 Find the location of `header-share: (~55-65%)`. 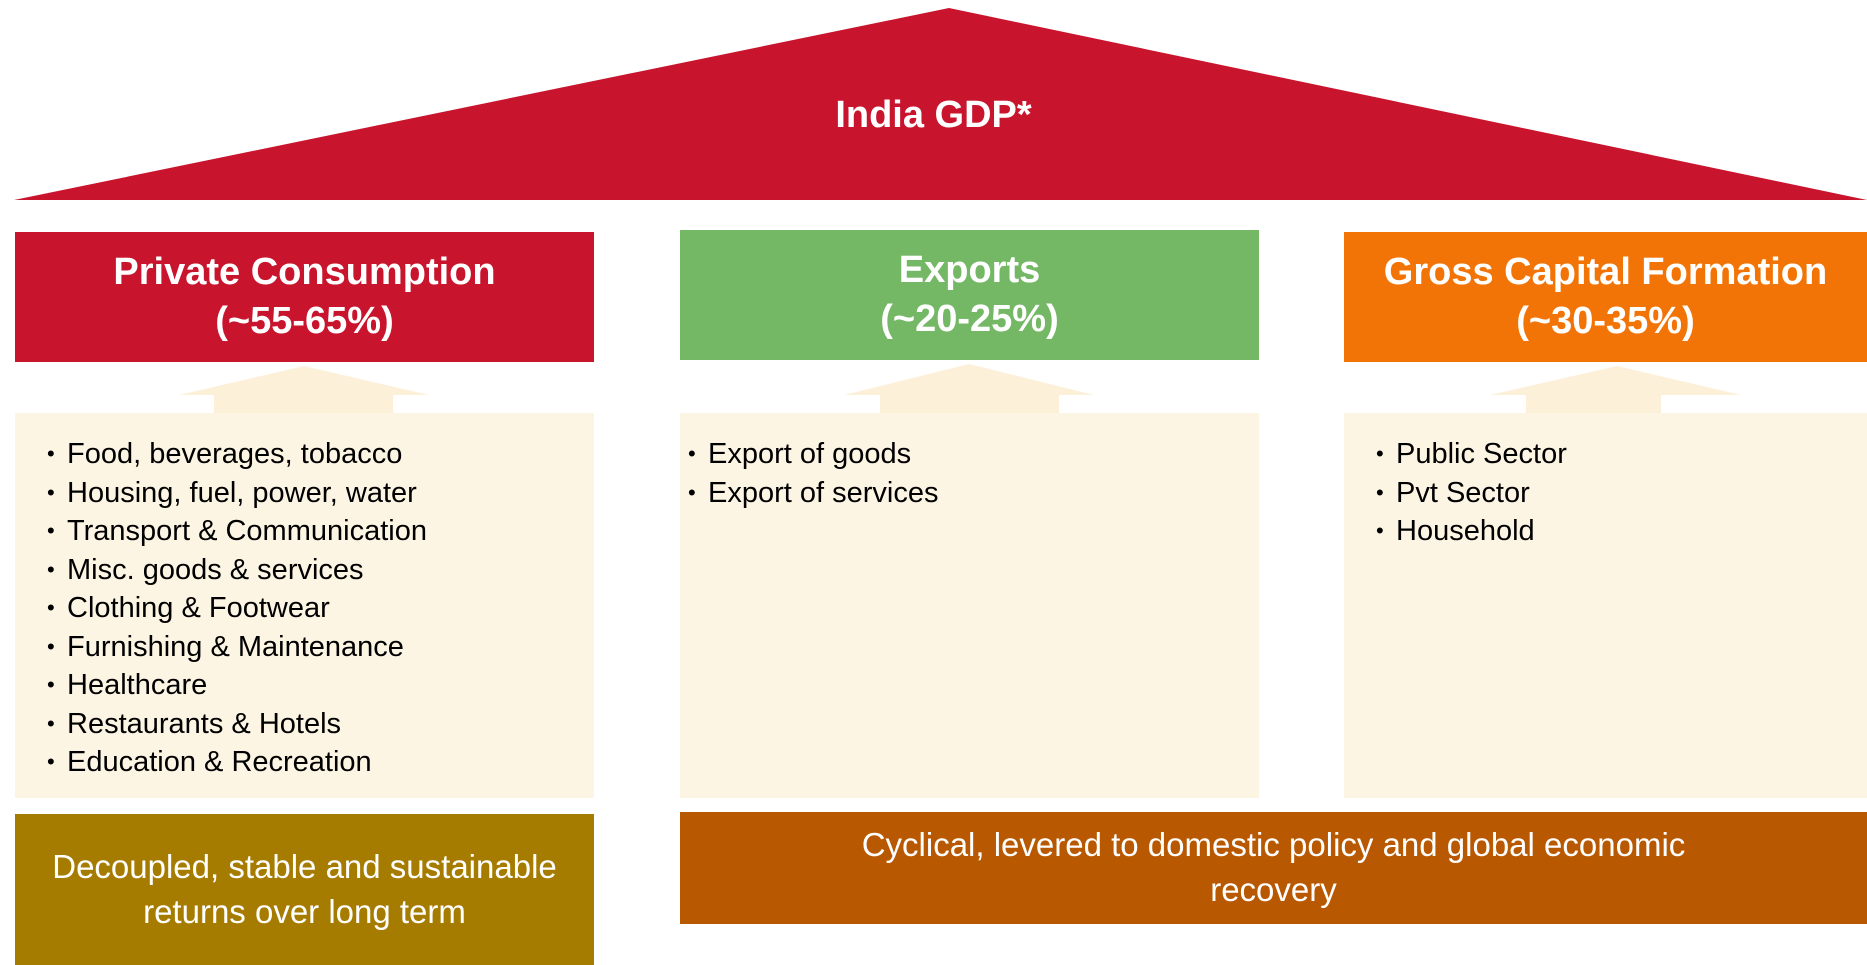

header-share: (~55-65%) is located at coordinates (304, 321).